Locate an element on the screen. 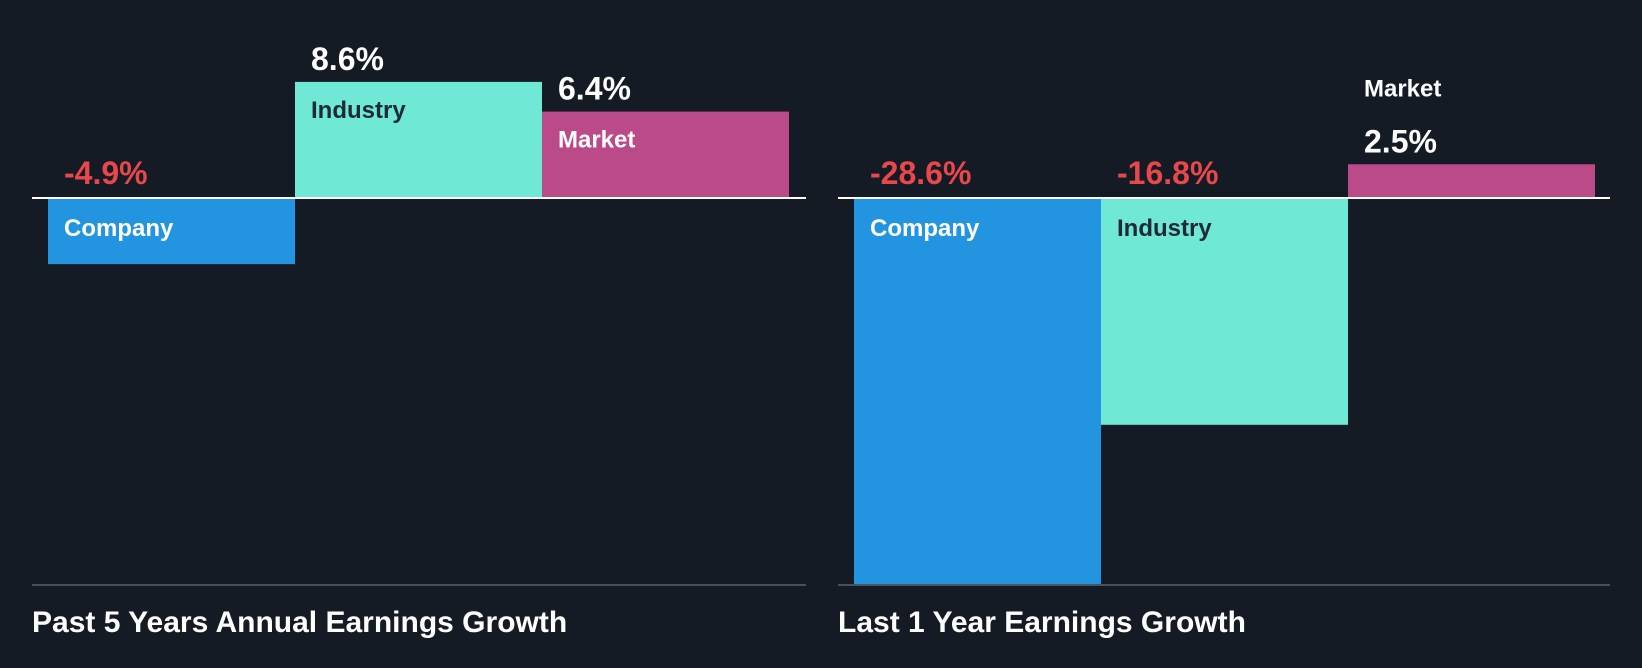 This screenshot has width=1642, height=668. last-1-year-category-label-market: Market is located at coordinates (1402, 88).